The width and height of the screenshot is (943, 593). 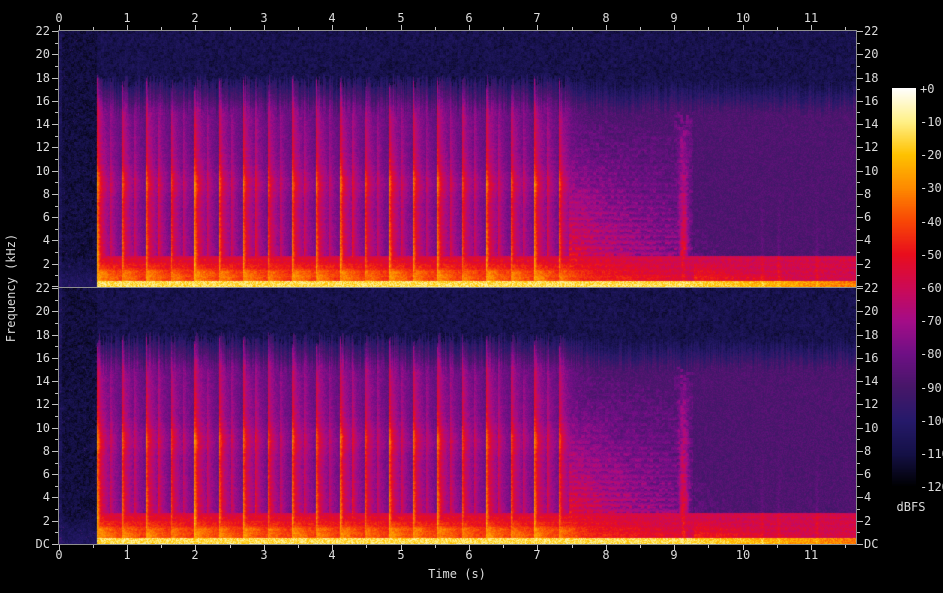 What do you see at coordinates (127, 18) in the screenshot?
I see `time-tick-label: 1` at bounding box center [127, 18].